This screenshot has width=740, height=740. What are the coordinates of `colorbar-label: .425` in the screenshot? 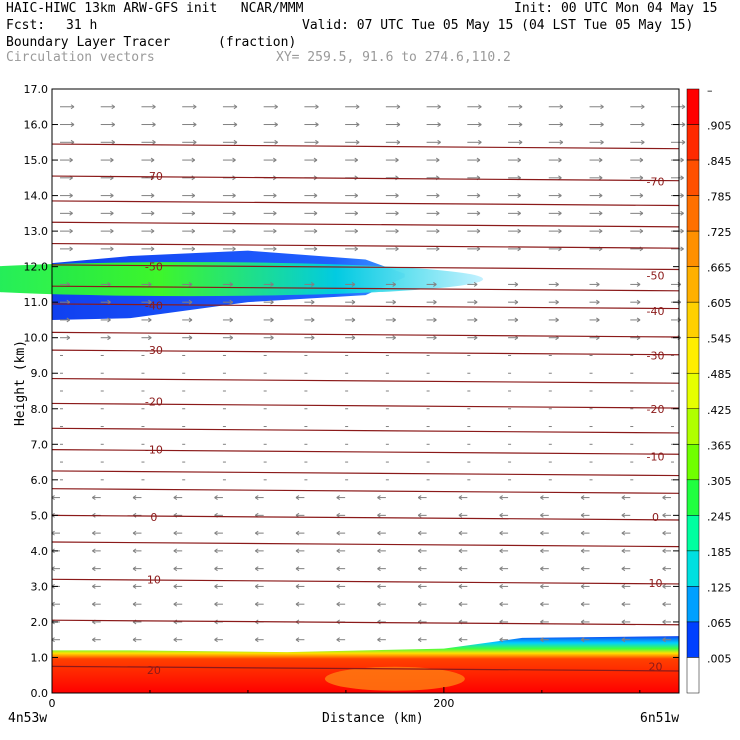 It's located at (719, 410).